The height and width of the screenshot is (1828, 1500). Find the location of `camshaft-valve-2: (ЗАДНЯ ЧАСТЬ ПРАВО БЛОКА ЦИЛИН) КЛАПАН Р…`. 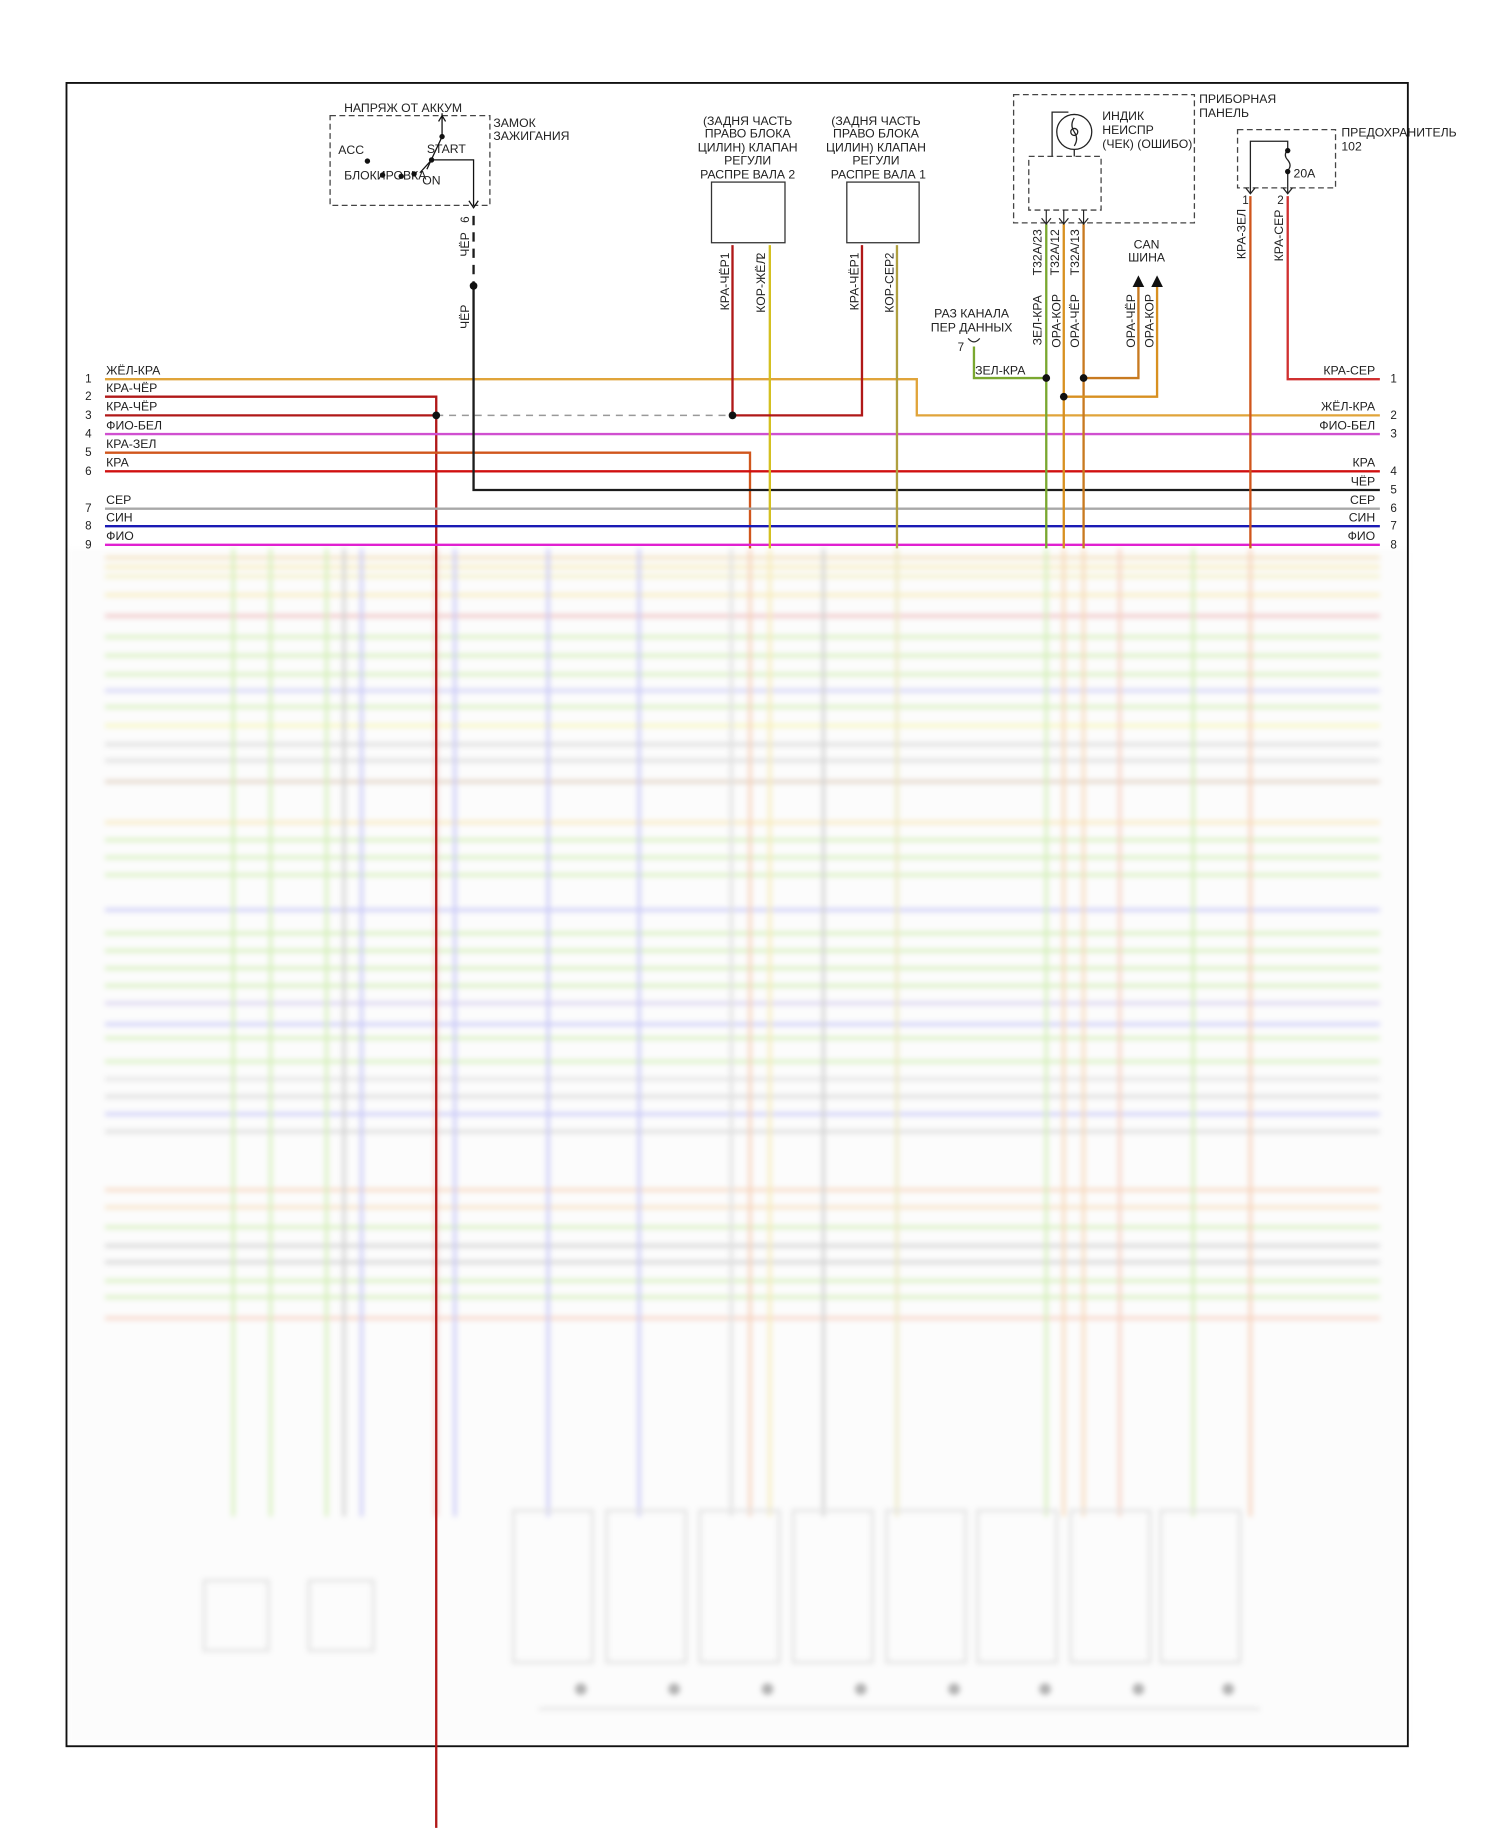

camshaft-valve-2: (ЗАДНЯ ЧАСТЬ ПРАВО БЛОКА ЦИЛИН) КЛАПАН Р… is located at coordinates (748, 213).